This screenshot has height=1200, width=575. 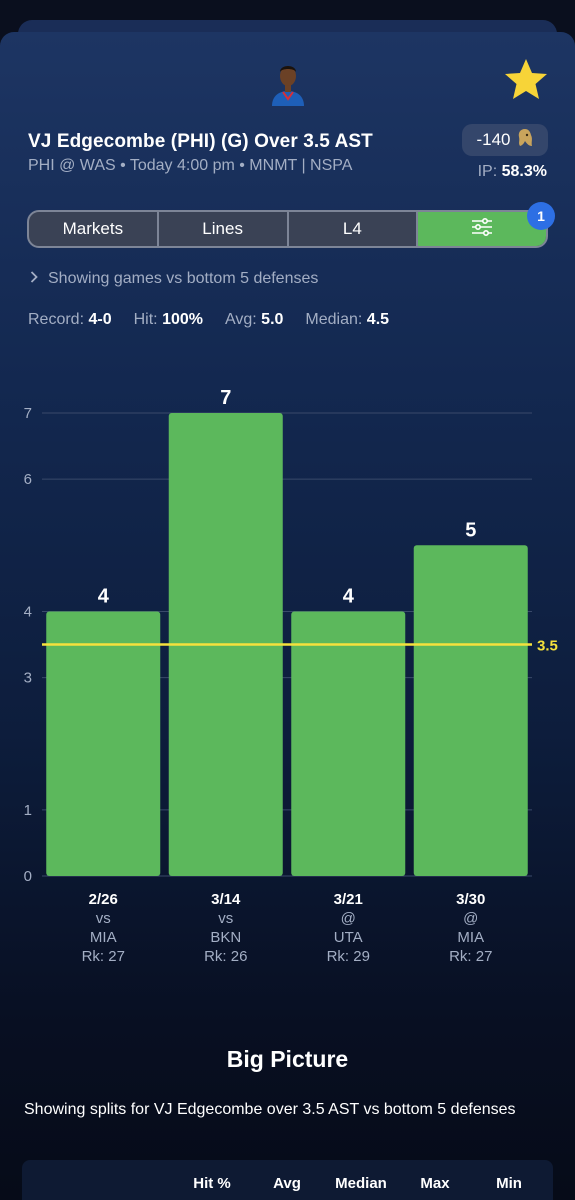 I want to click on col-max: Max, so click(x=435, y=1183).